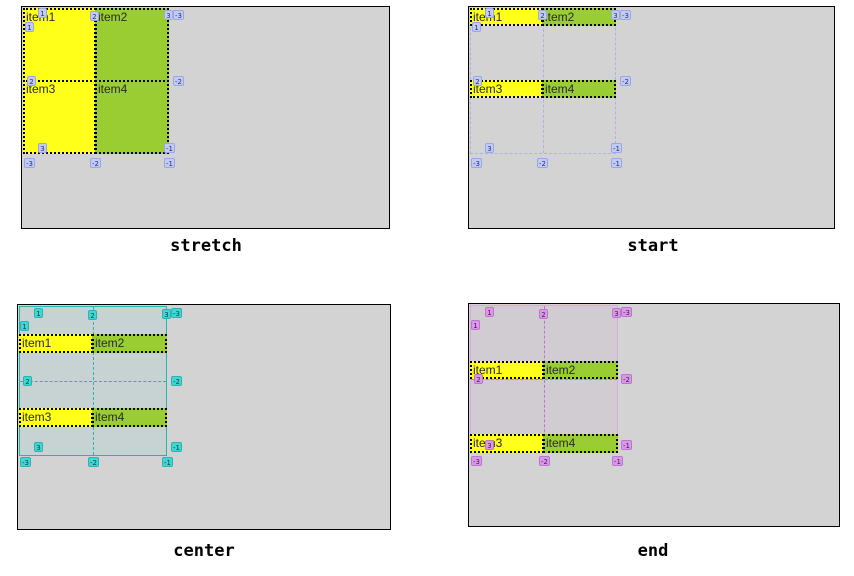 Image resolution: width=854 pixels, height=576 pixels. I want to click on panel-caption: center, so click(204, 551).